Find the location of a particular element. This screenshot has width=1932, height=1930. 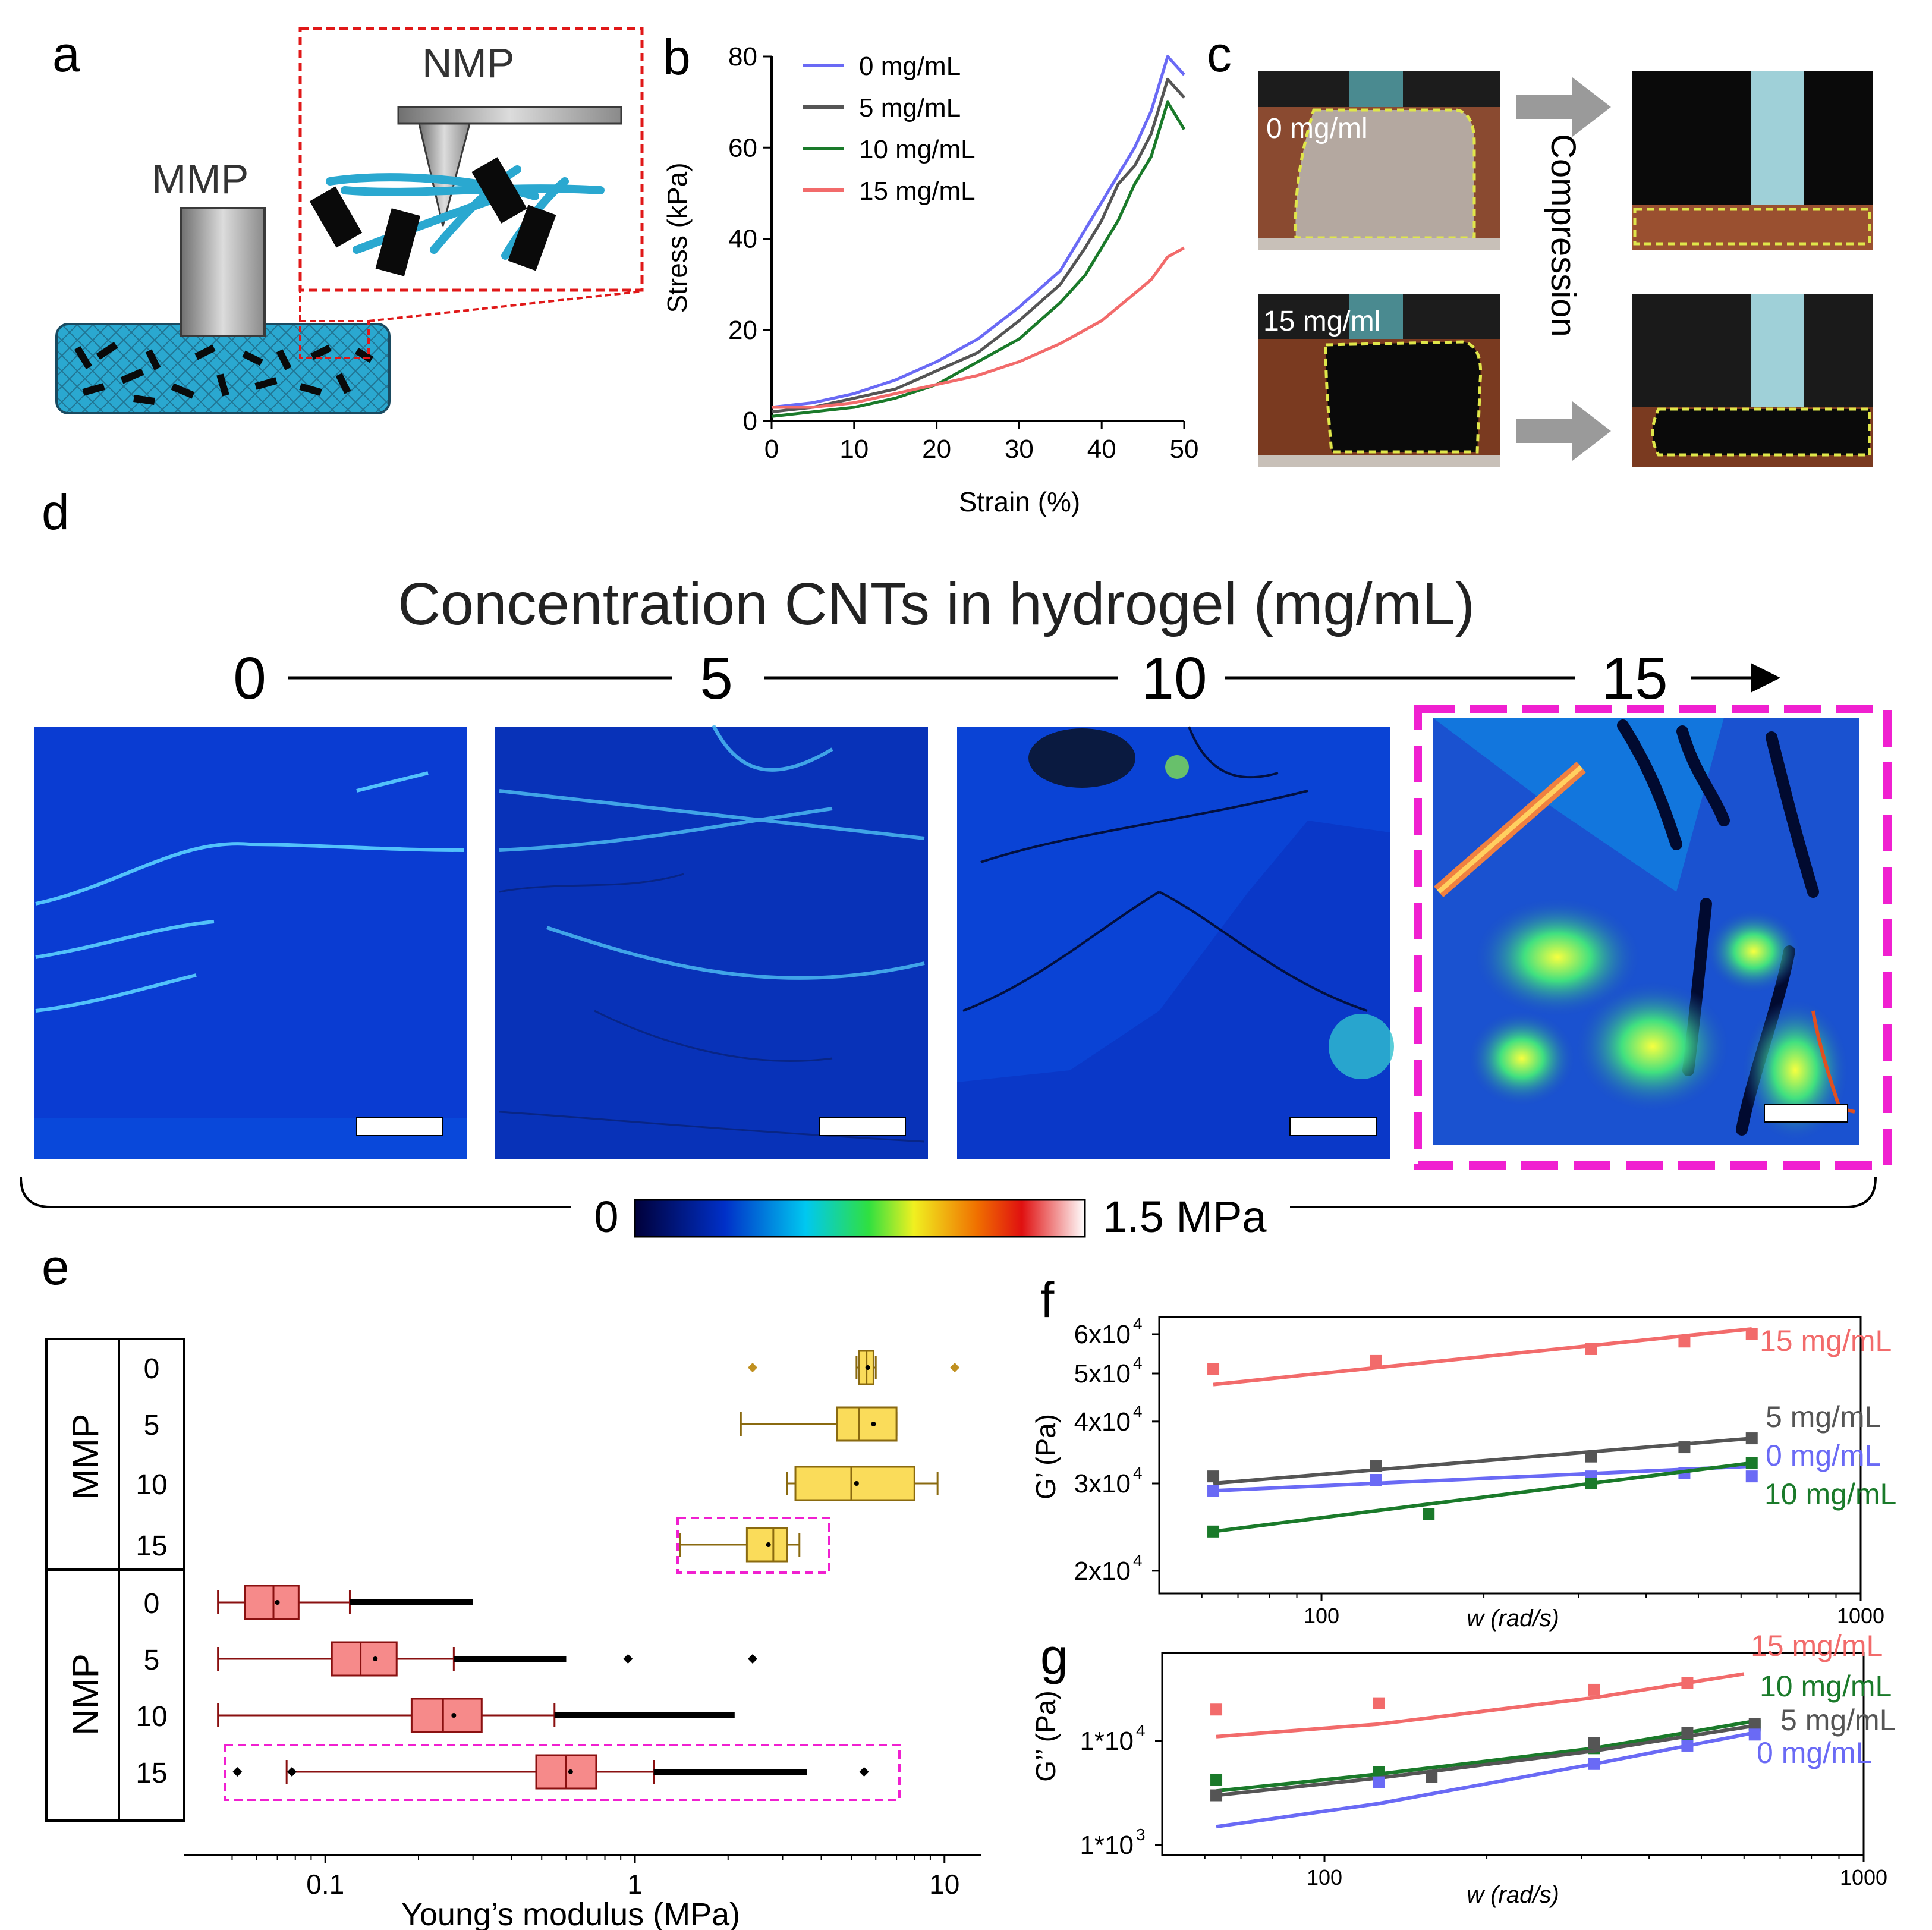

zoom-cnts is located at coordinates (433, 216).